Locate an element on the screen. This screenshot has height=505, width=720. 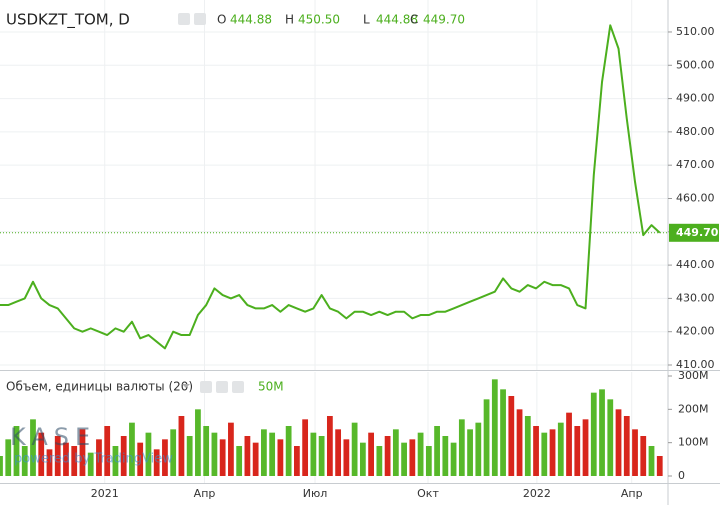
ohlc-name: O is located at coordinates (221, 20).